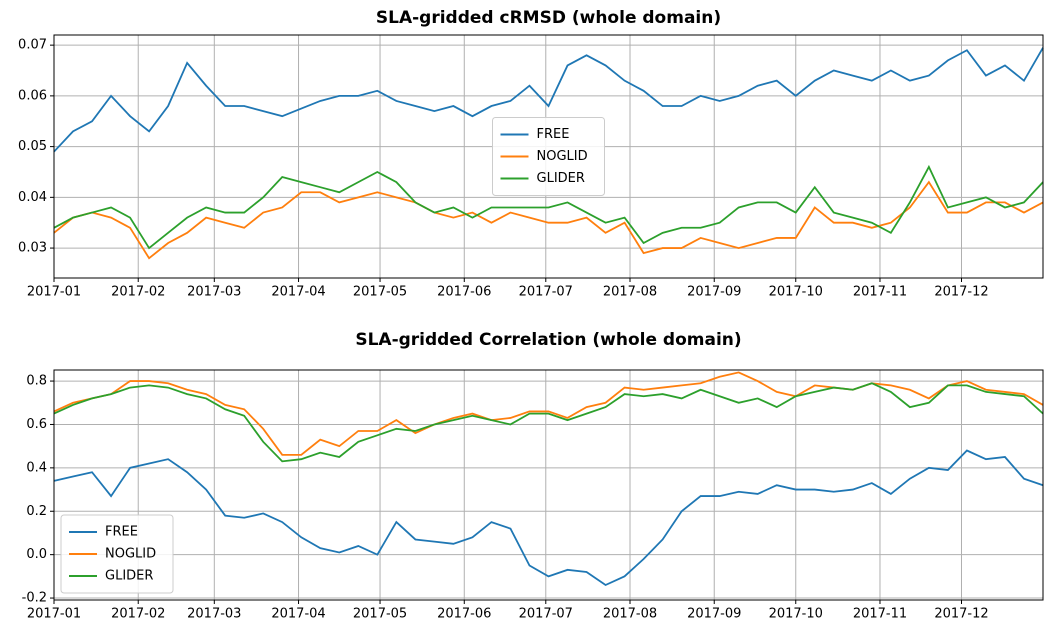 The height and width of the screenshot is (627, 1044). Describe the element at coordinates (32, 45) in the screenshot. I see `y-tick-label: 0.07` at that location.